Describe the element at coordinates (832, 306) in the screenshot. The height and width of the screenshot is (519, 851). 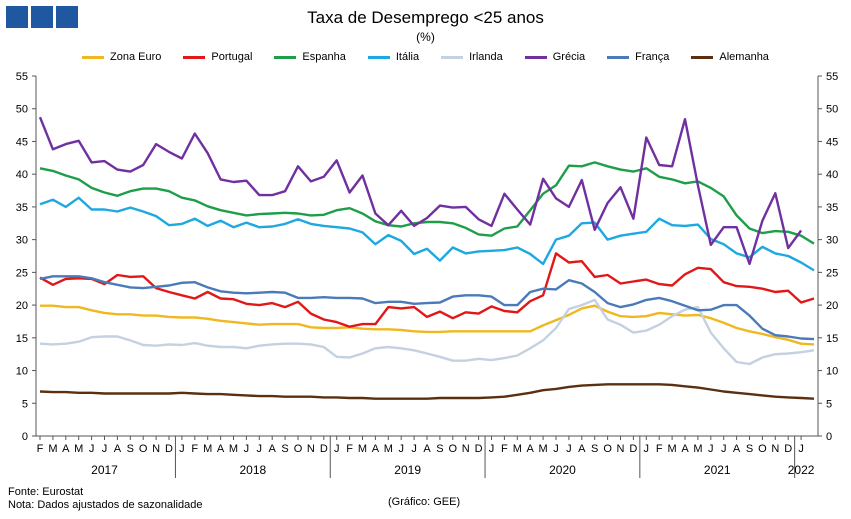
I see `y-tick-label-right: 20` at that location.